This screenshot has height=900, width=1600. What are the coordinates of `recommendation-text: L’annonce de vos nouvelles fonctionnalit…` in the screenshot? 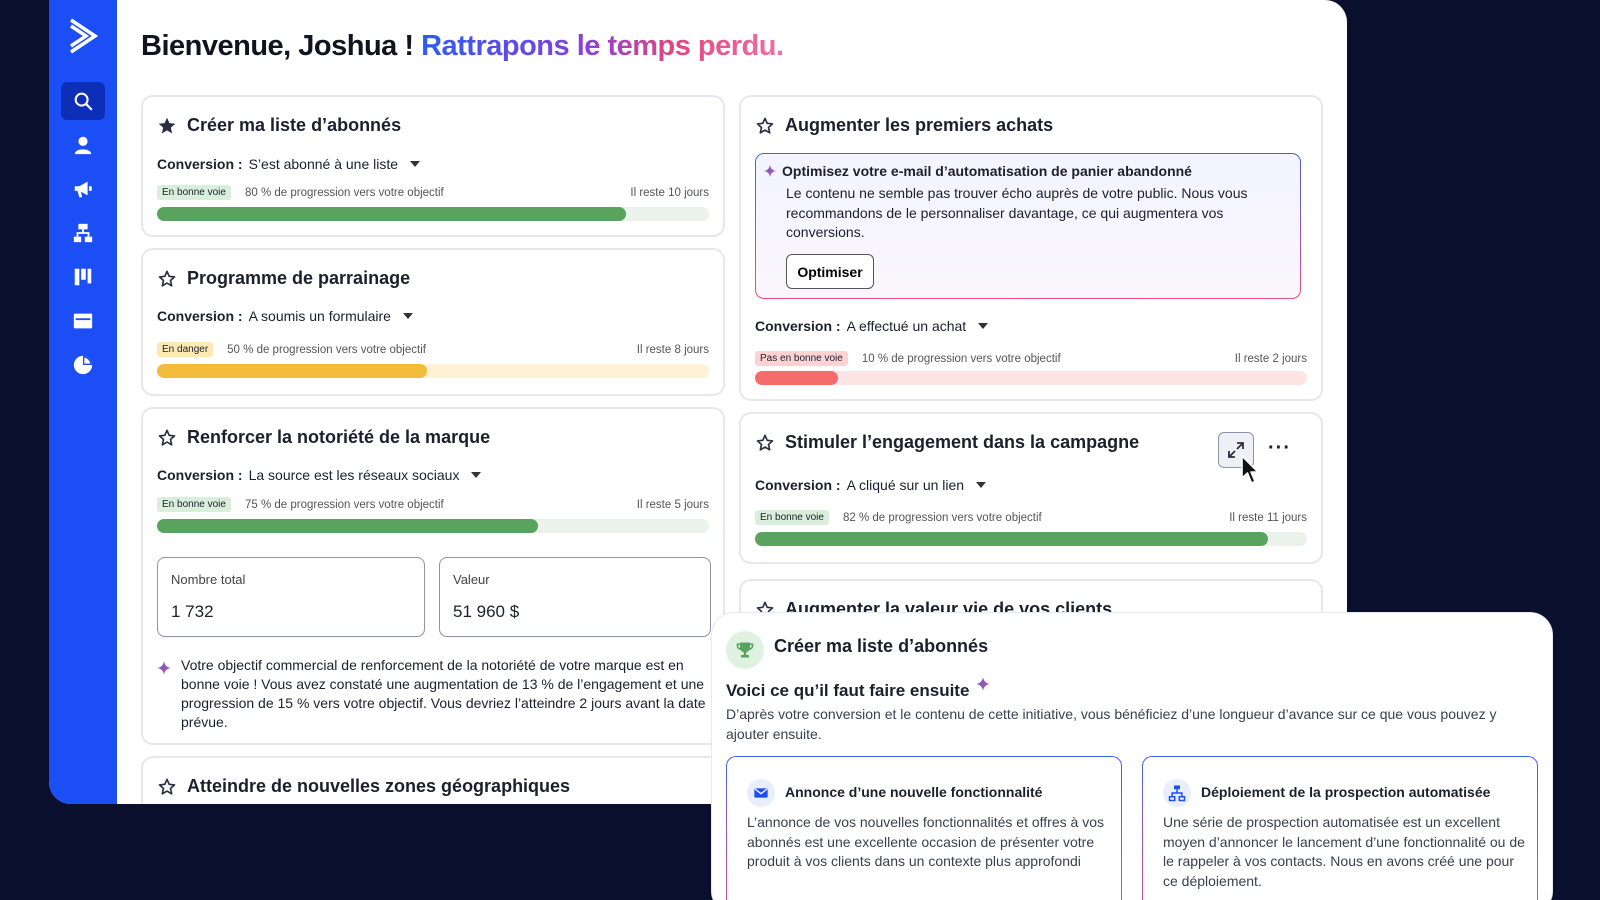 It's located at (925, 841).